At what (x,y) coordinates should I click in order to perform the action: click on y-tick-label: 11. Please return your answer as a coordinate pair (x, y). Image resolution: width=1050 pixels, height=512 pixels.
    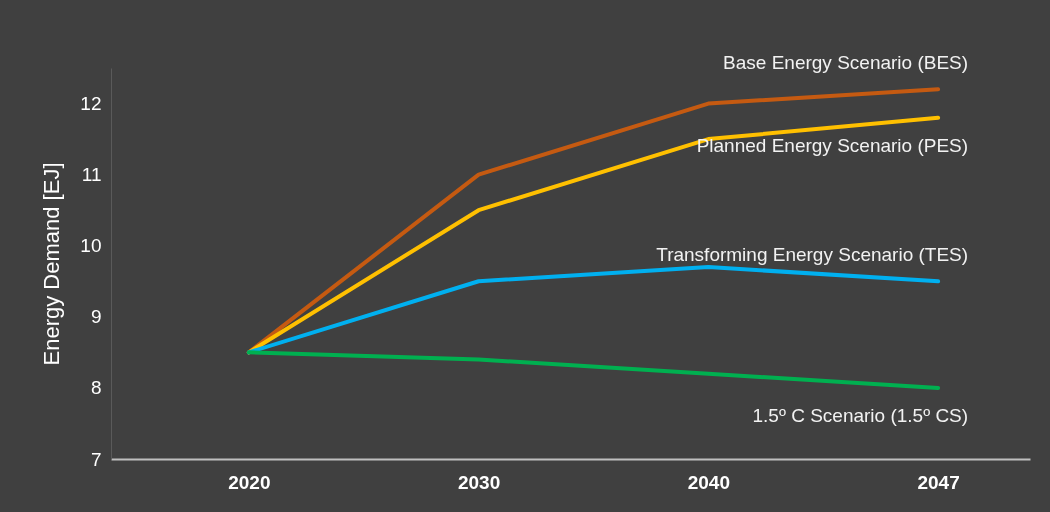
    Looking at the image, I should click on (91, 175).